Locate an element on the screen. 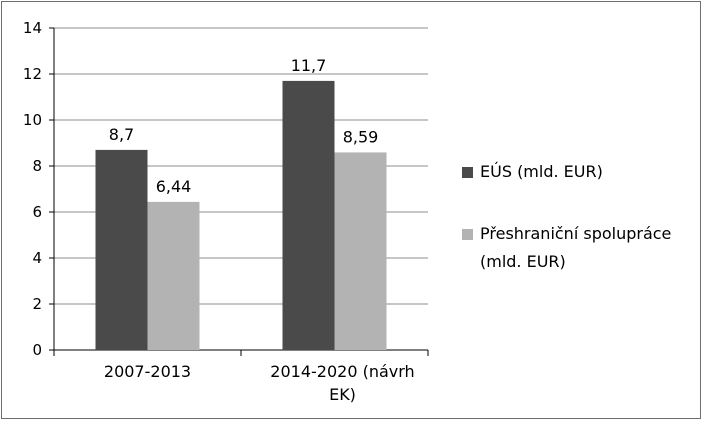 This screenshot has height=422, width=704. legend-label-preshranicni-line2: (mld. EUR) is located at coordinates (523, 261).